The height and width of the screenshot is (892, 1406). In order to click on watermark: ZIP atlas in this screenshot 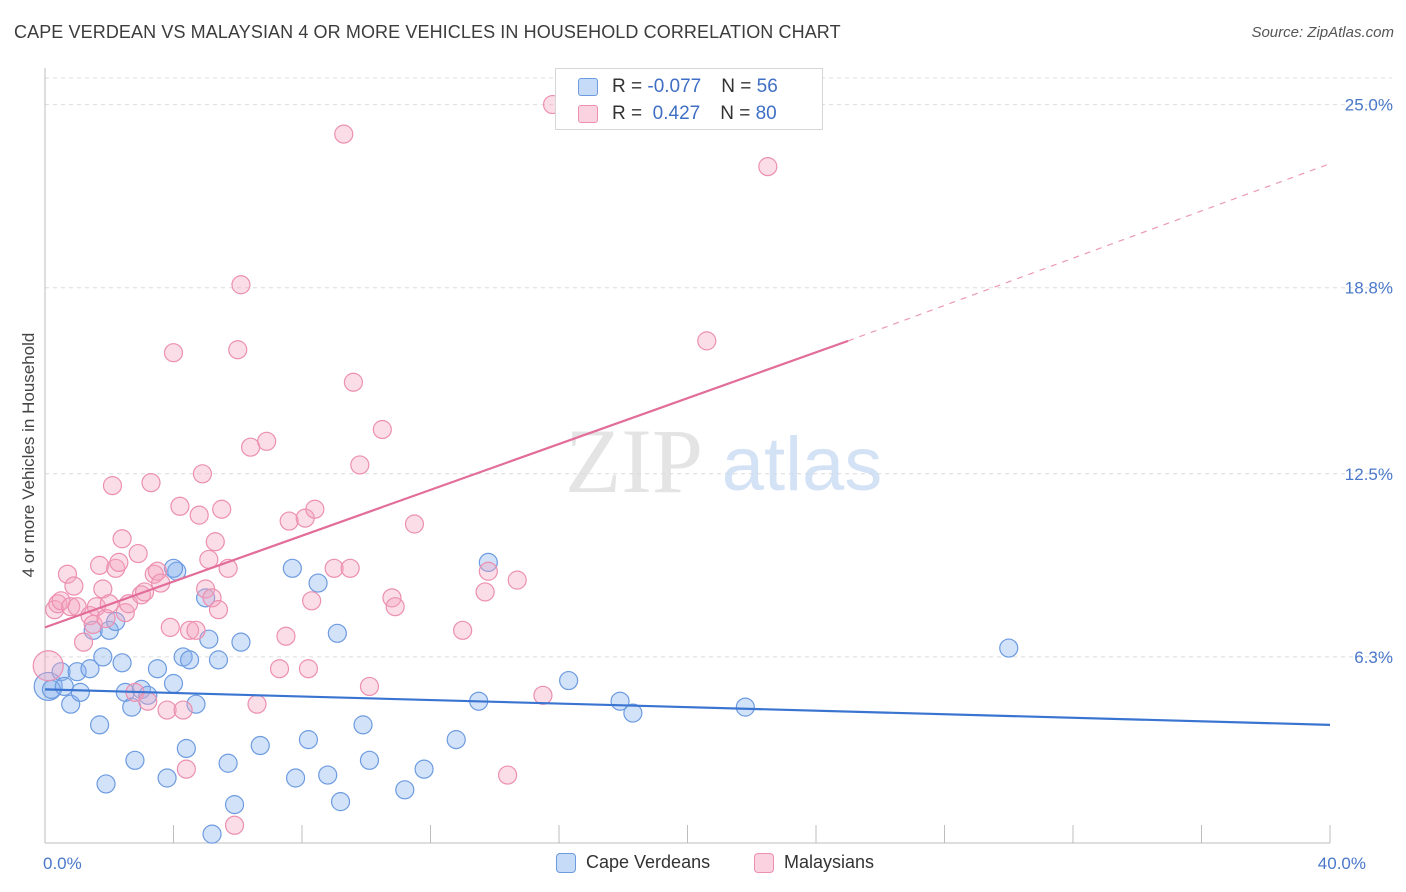, I will do `click(723, 461)`.